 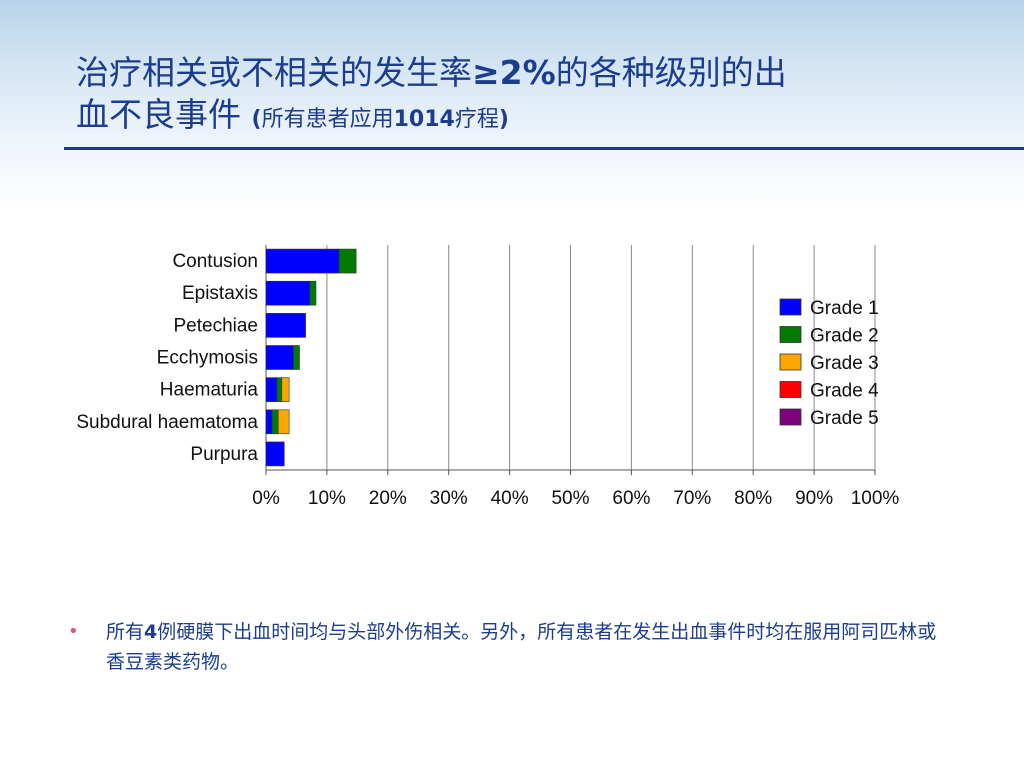 I want to click on category-label: Purpura, so click(x=224, y=454).